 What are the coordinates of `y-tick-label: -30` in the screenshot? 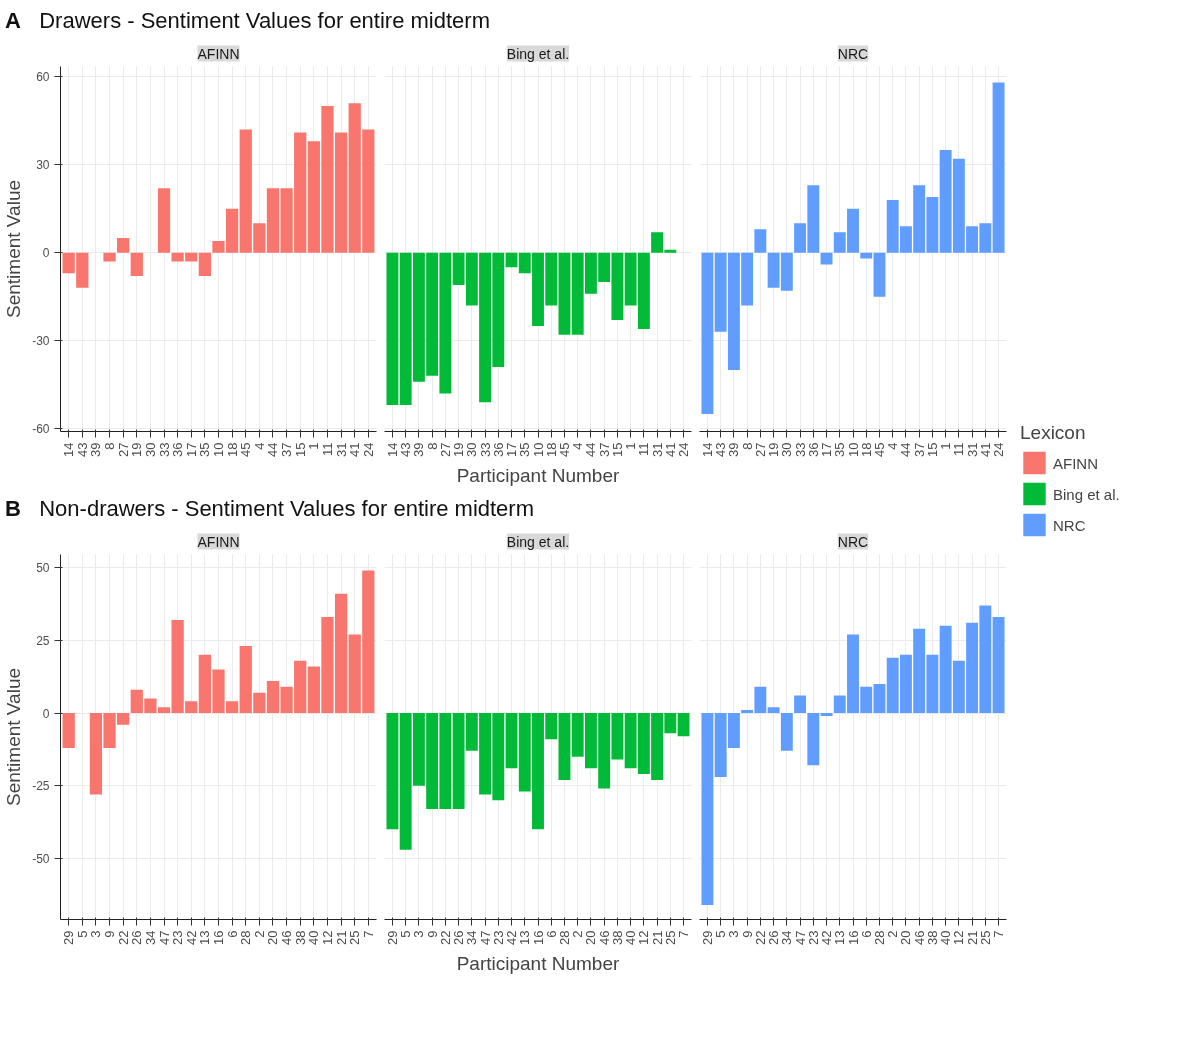 It's located at (41, 341).